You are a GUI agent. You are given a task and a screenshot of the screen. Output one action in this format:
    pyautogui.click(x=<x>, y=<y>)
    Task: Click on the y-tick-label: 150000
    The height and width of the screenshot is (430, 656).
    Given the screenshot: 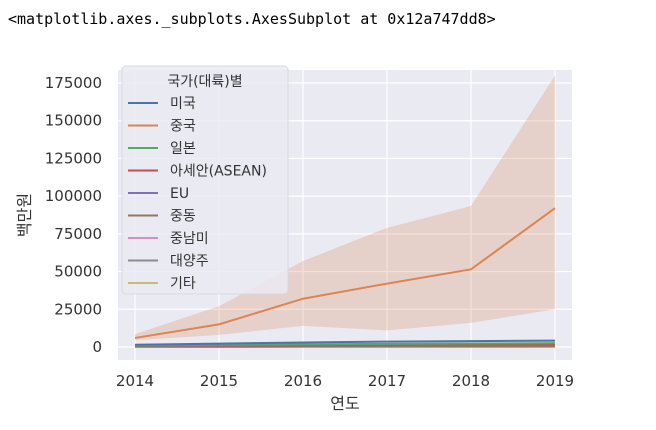 What is the action you would take?
    pyautogui.click(x=73, y=121)
    